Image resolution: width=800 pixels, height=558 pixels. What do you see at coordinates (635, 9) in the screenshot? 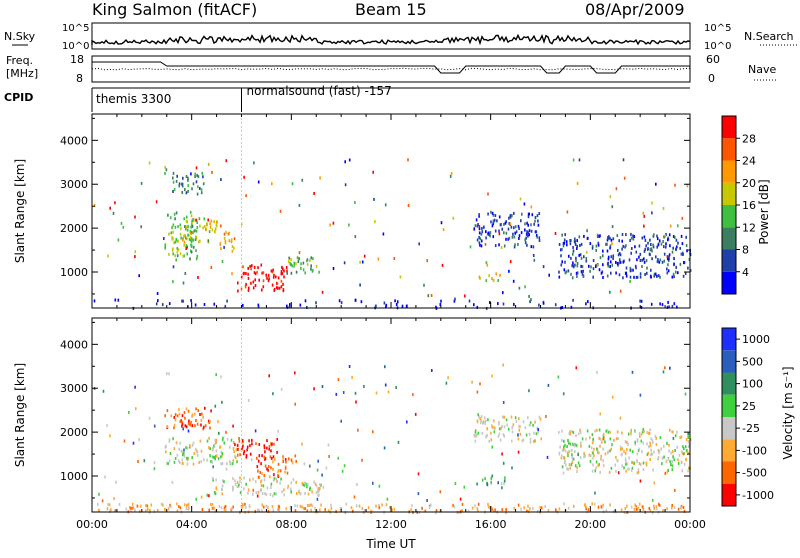
I see `date-title: 08/Apr/2009` at bounding box center [635, 9].